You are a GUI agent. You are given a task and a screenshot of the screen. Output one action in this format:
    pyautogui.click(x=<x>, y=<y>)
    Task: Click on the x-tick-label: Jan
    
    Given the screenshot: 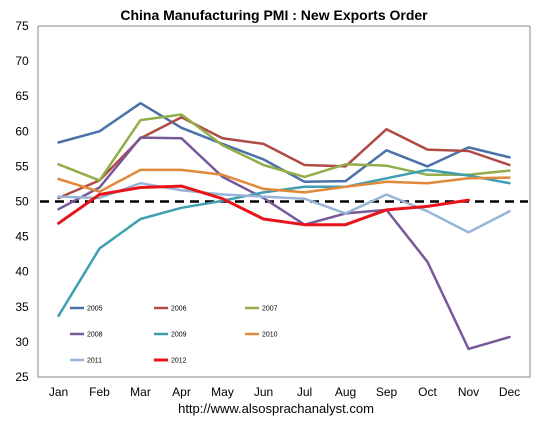 What is the action you would take?
    pyautogui.click(x=58, y=392)
    